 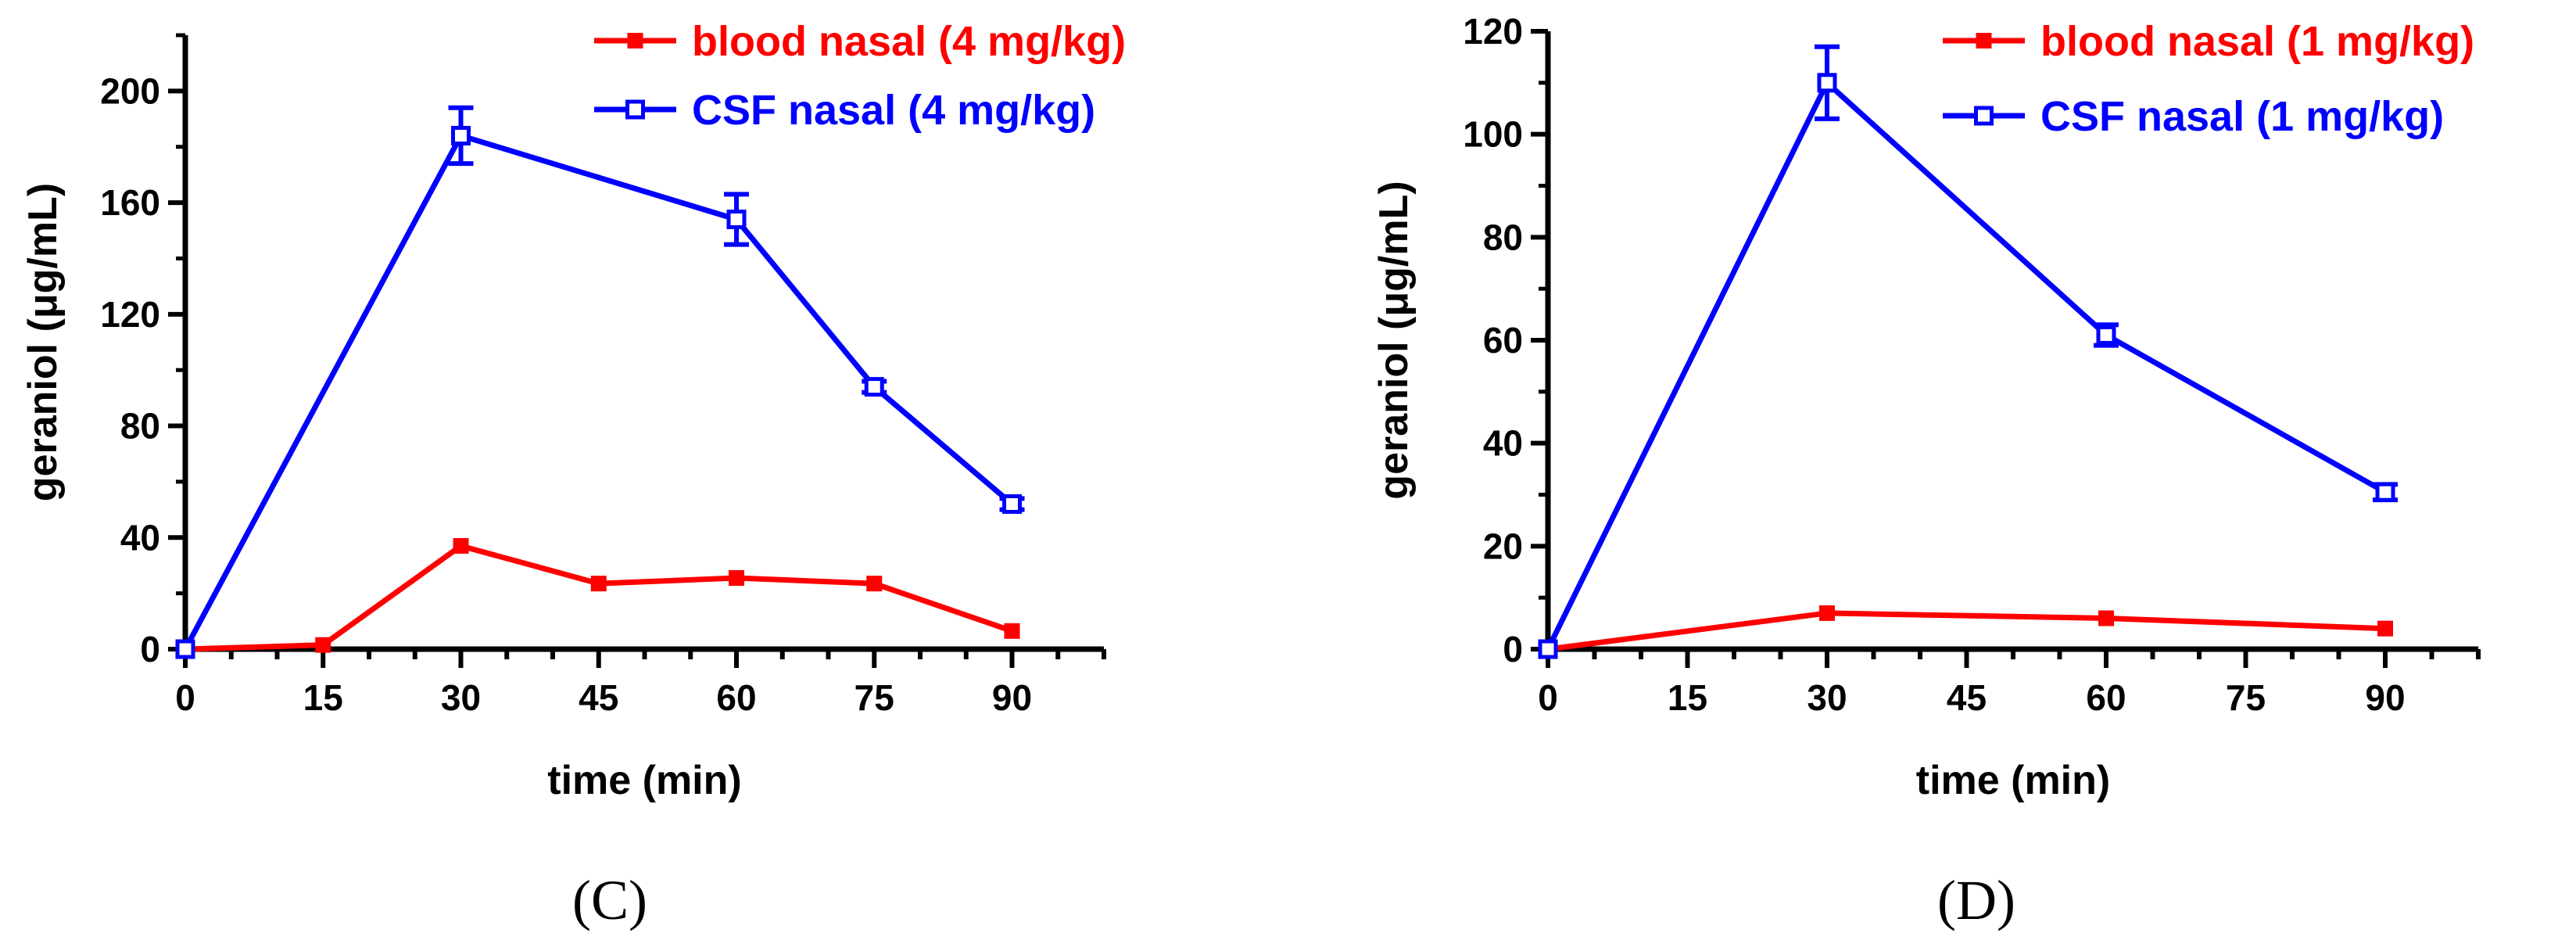 I want to click on legend-label: CSF nasal (4 mg/kg), so click(x=894, y=111).